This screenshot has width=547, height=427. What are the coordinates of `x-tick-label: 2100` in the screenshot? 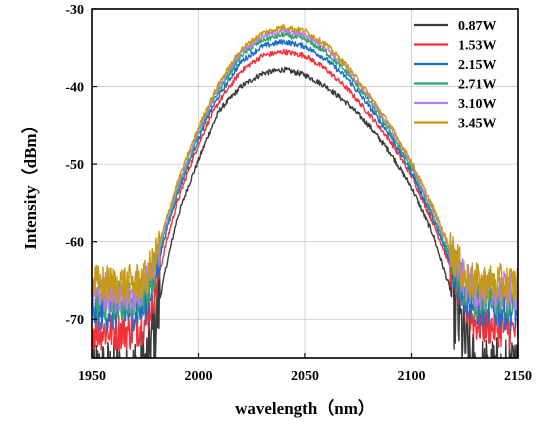 It's located at (412, 376).